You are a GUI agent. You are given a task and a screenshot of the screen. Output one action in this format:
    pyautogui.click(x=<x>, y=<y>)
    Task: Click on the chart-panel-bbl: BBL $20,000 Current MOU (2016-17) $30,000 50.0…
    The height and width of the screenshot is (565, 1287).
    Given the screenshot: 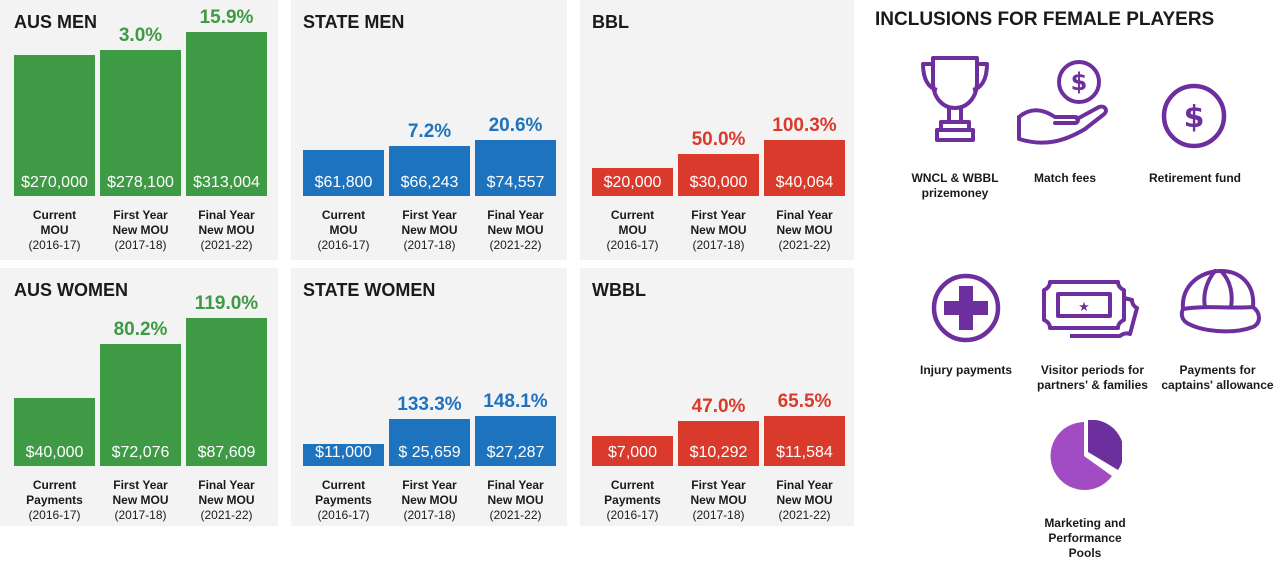 What is the action you would take?
    pyautogui.click(x=717, y=130)
    